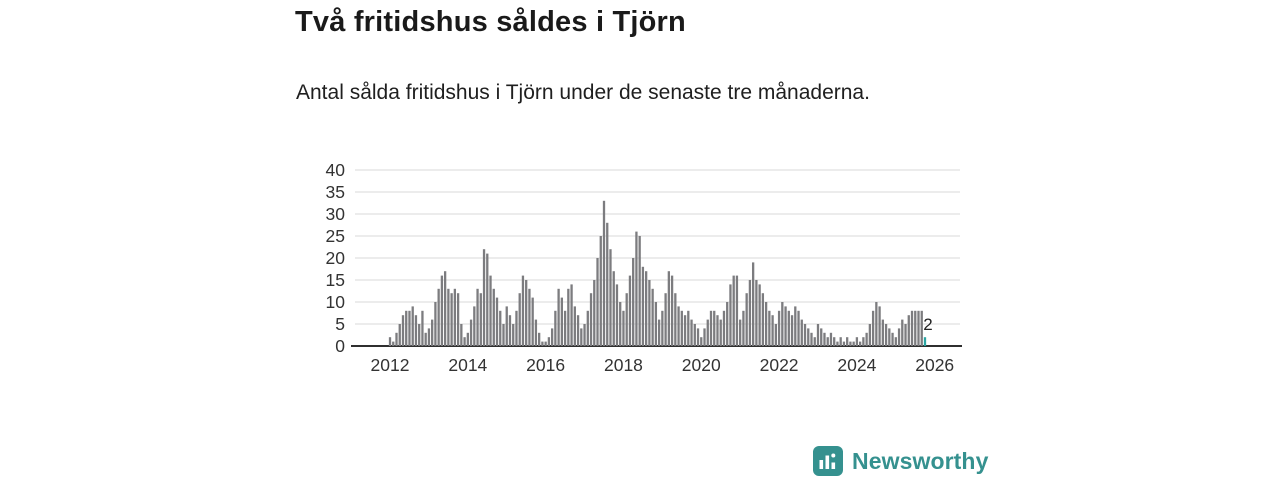 The height and width of the screenshot is (480, 1280). Describe the element at coordinates (336, 214) in the screenshot. I see `y-tick-label: 30` at that location.